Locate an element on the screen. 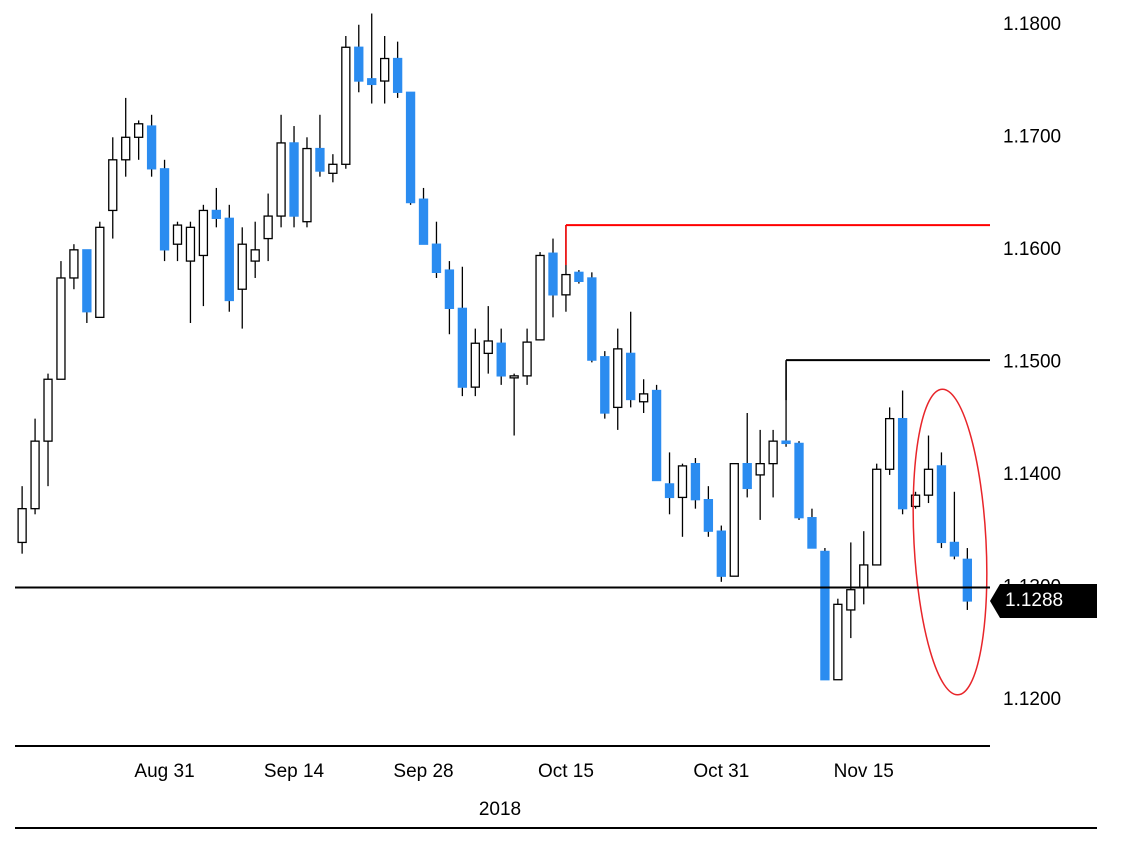 This screenshot has height=843, width=1124. y-tick-label: 1.1600 is located at coordinates (1032, 249).